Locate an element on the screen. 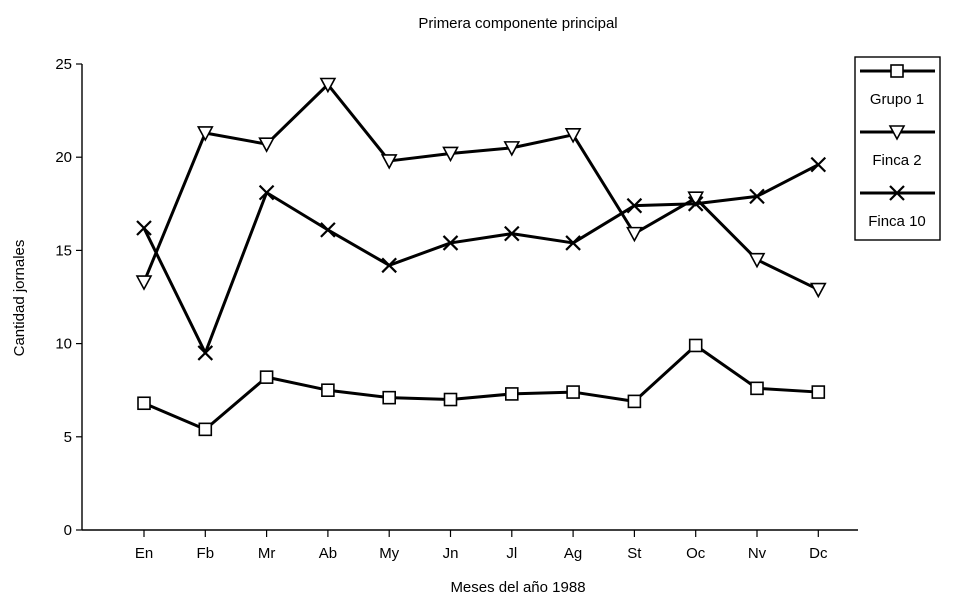 This screenshot has width=965, height=600. x-tick-label: St is located at coordinates (634, 553).